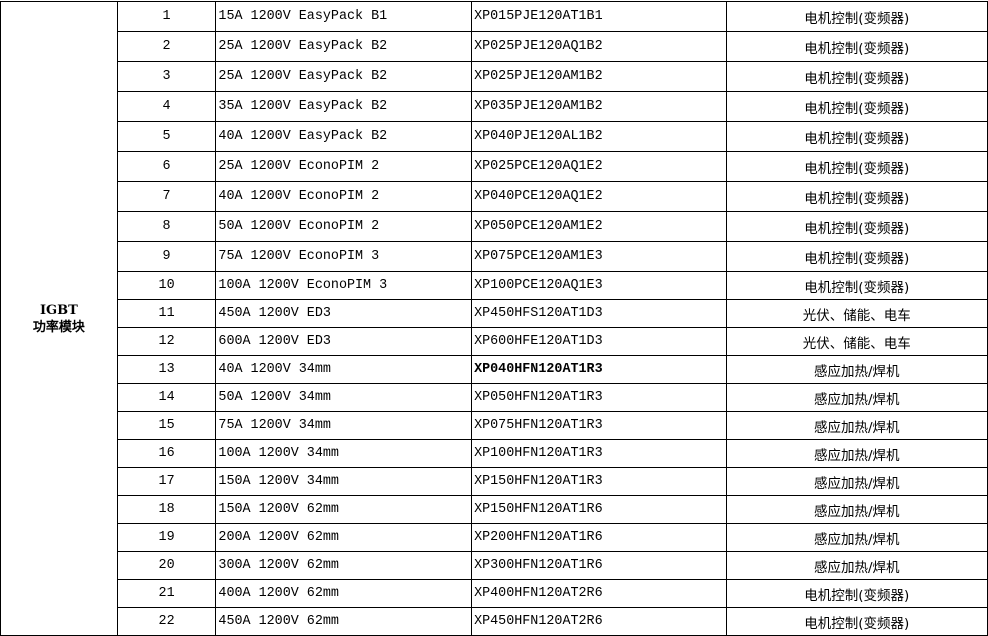 This screenshot has width=988, height=636. I want to click on row-number-cell: 3, so click(166, 76).